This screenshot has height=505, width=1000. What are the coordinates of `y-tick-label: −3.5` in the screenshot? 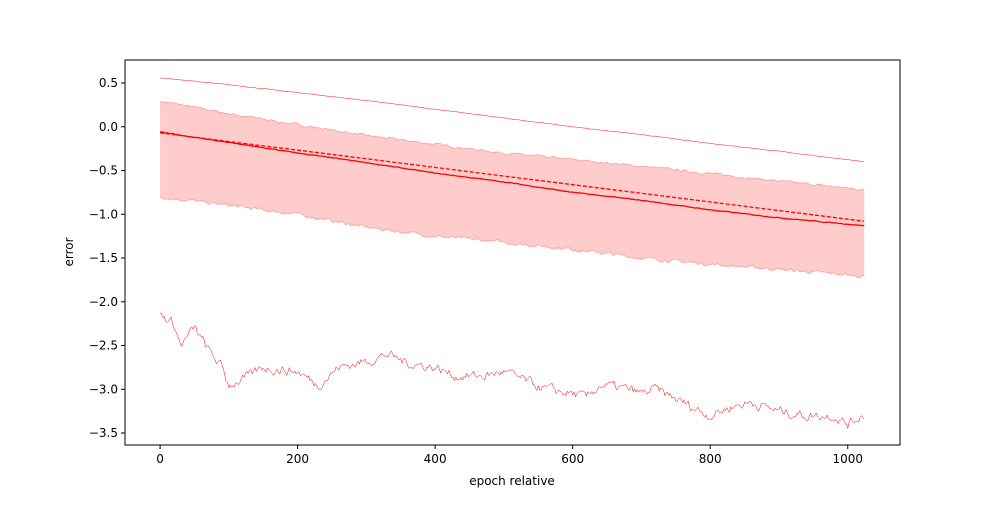 It's located at (103, 433).